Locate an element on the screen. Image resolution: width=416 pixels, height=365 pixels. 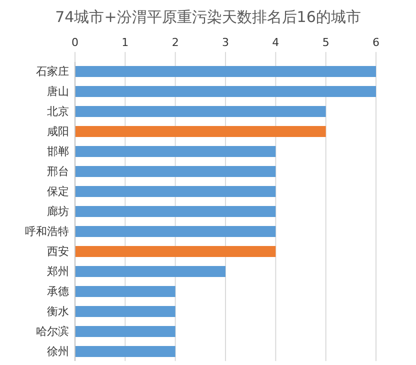
y-tick-label: 邯郸 is located at coordinates (58, 151).